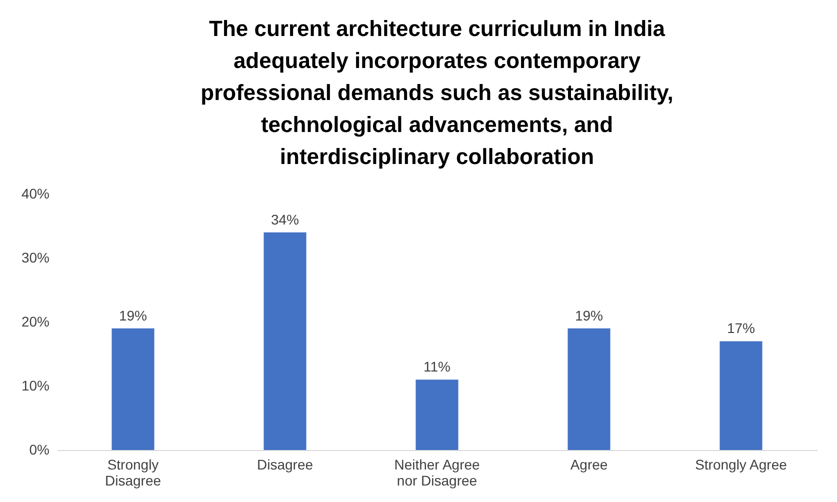 The image size is (837, 502). Describe the element at coordinates (741, 464) in the screenshot. I see `x-tick-label: Strongly Agree` at that location.